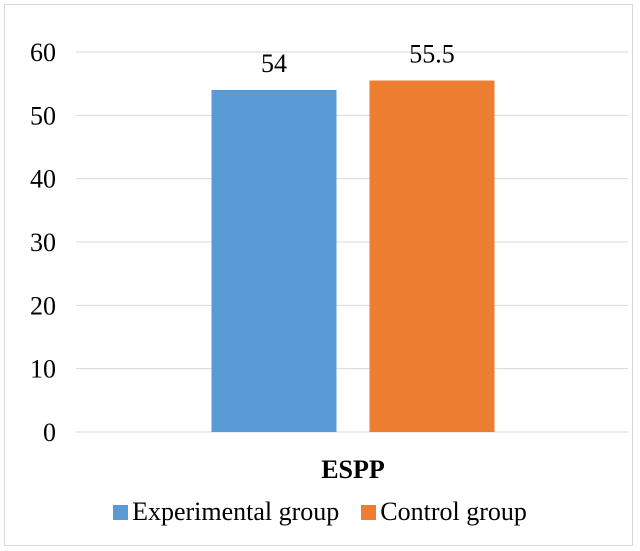  I want to click on y-tick-label-60: 60, so click(43, 52).